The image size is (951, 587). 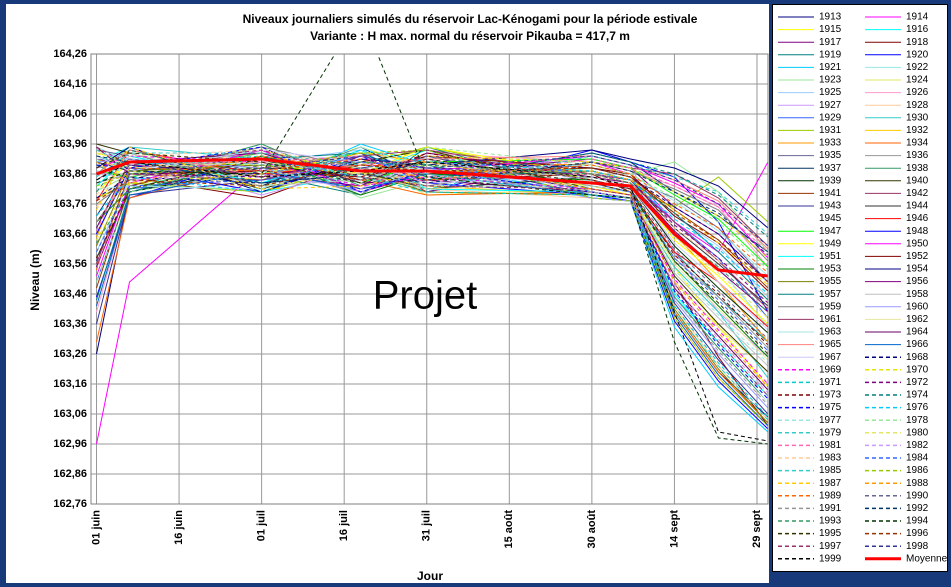 What do you see at coordinates (917, 80) in the screenshot?
I see `legend-label: 1924` at bounding box center [917, 80].